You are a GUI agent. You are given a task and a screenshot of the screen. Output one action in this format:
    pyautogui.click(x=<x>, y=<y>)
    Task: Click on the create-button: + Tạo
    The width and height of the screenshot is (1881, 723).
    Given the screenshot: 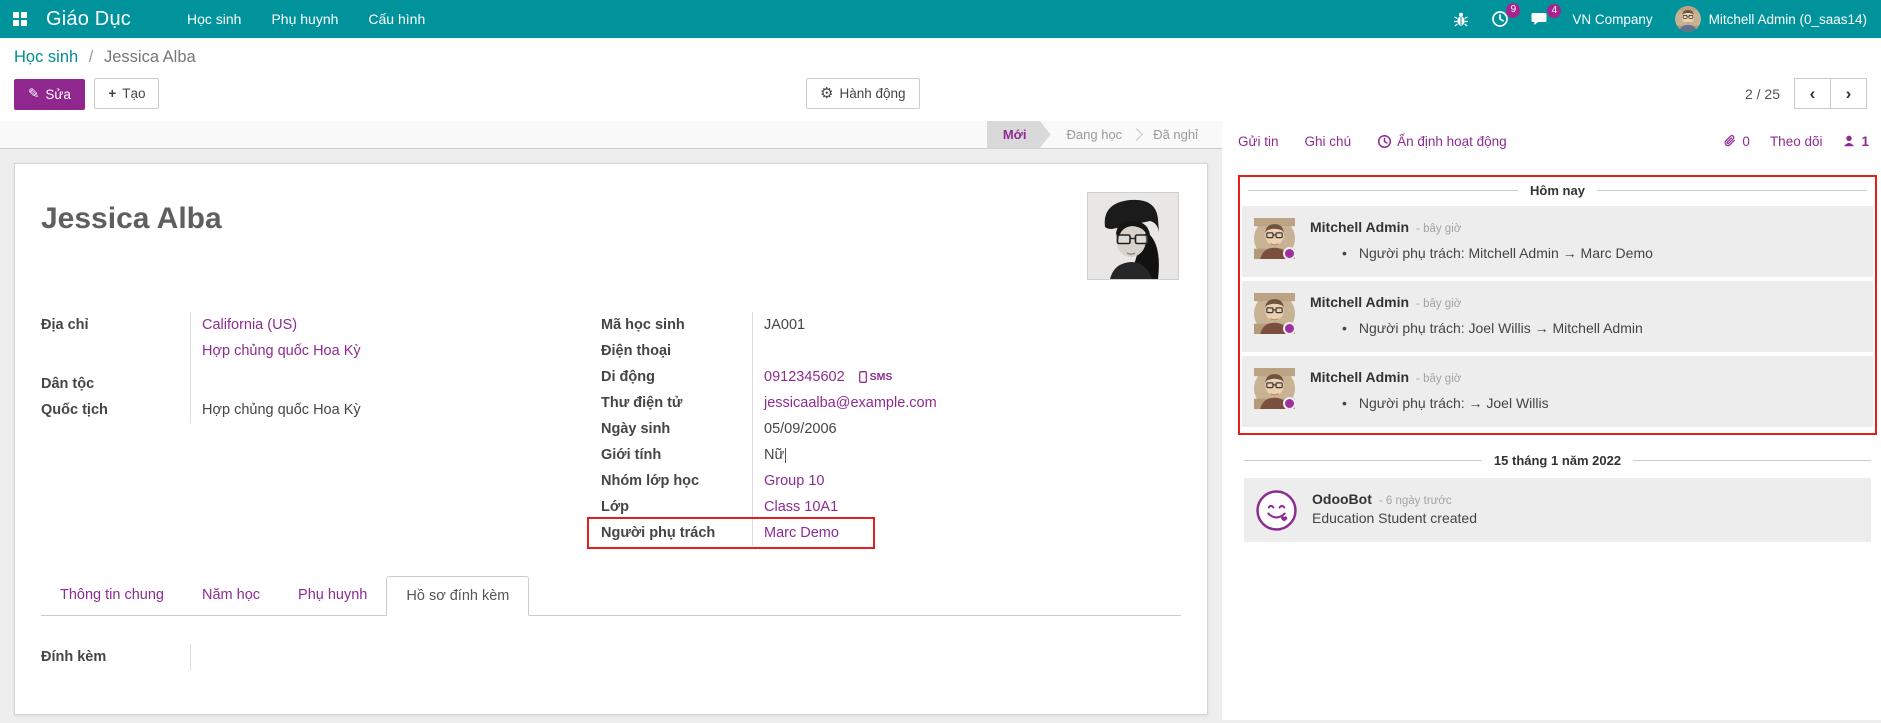 What is the action you would take?
    pyautogui.click(x=127, y=93)
    